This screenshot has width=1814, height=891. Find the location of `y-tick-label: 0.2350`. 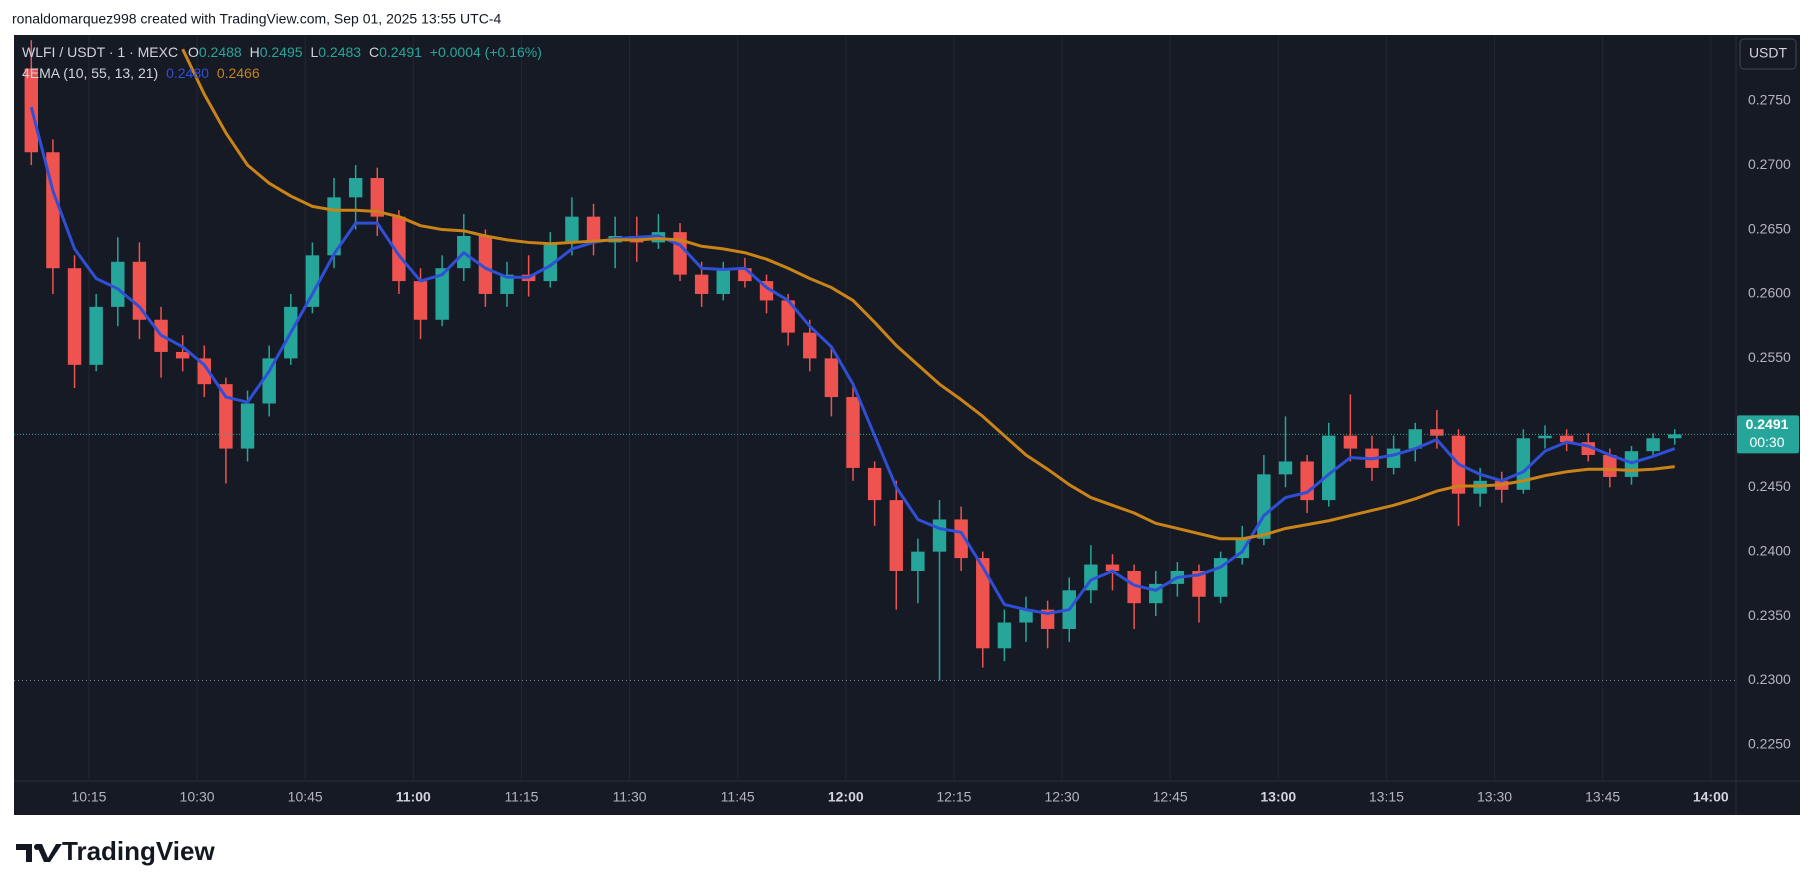

y-tick-label: 0.2350 is located at coordinates (1769, 615).